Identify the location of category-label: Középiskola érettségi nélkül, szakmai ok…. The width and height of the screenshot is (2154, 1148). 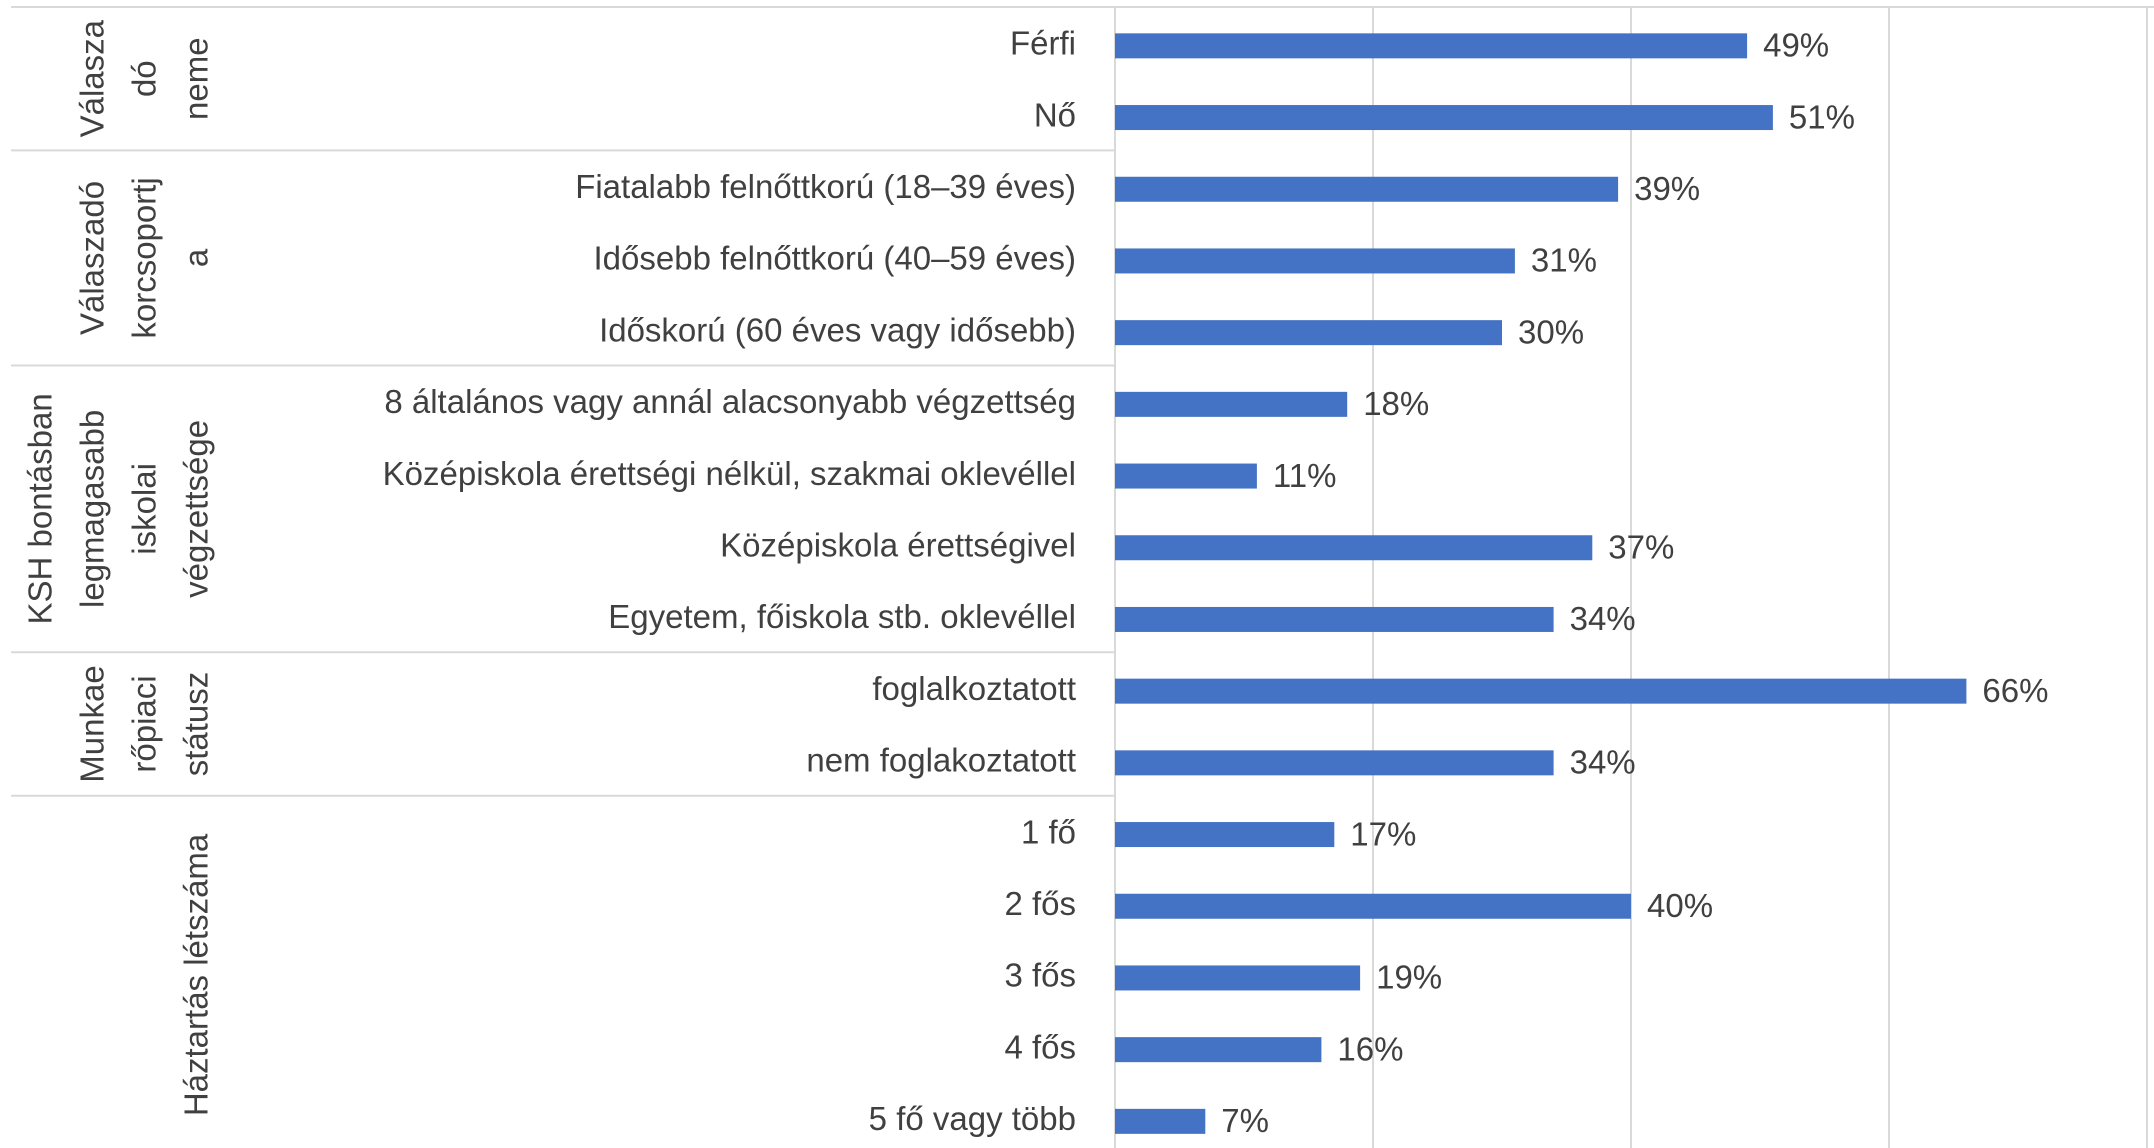
(729, 473).